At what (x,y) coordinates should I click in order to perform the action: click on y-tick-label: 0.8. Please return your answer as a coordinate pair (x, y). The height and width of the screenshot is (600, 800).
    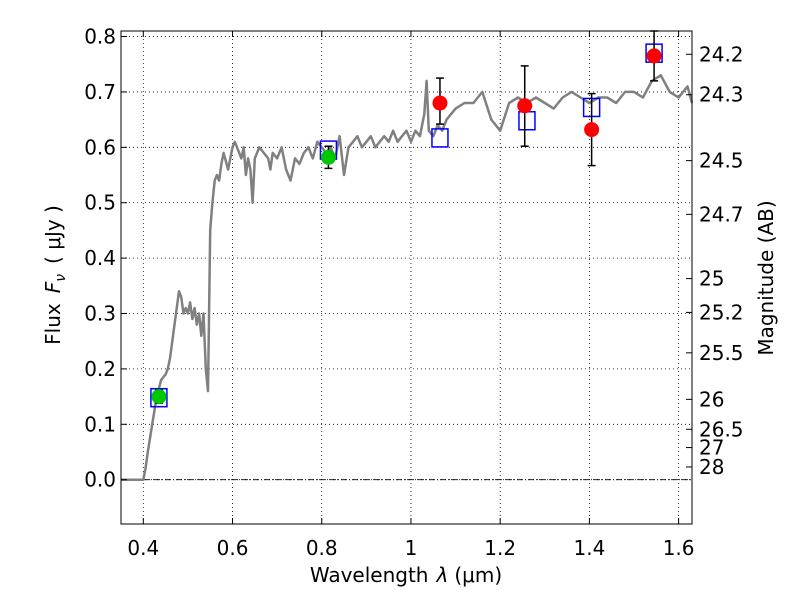
    Looking at the image, I should click on (100, 37).